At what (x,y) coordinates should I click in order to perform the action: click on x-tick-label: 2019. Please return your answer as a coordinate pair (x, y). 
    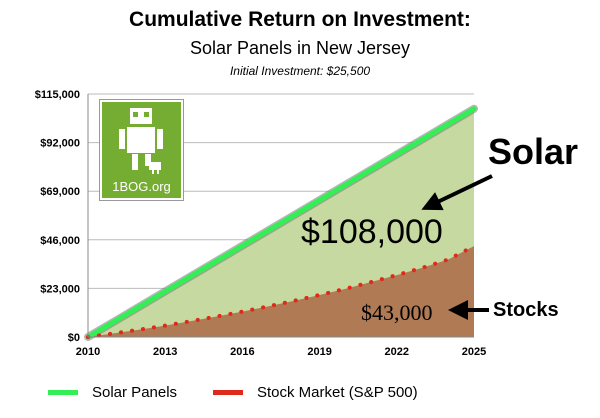
    Looking at the image, I should click on (319, 352).